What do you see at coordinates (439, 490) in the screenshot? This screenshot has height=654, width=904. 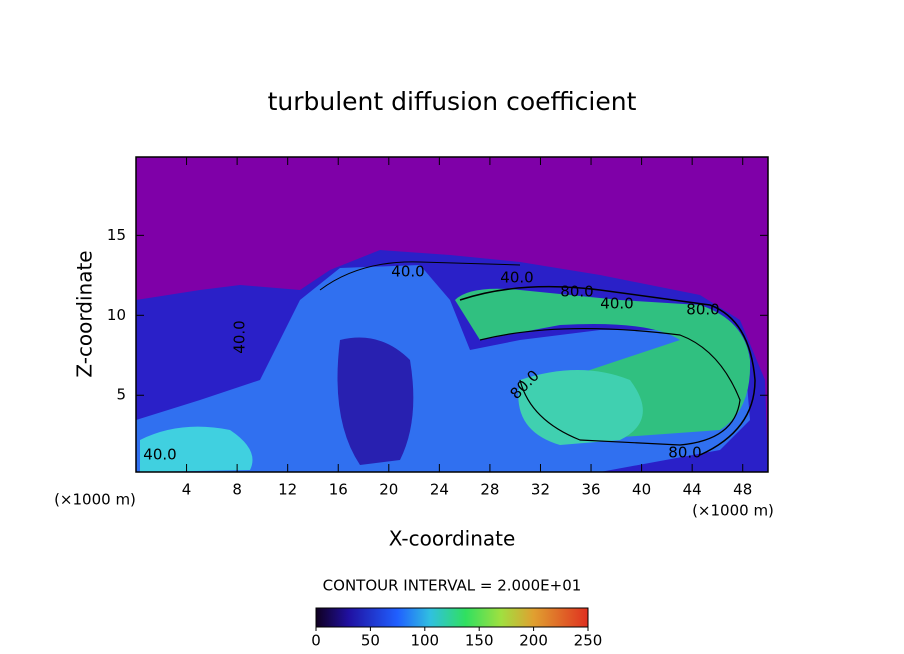 I see `x-tick-label: 24` at bounding box center [439, 490].